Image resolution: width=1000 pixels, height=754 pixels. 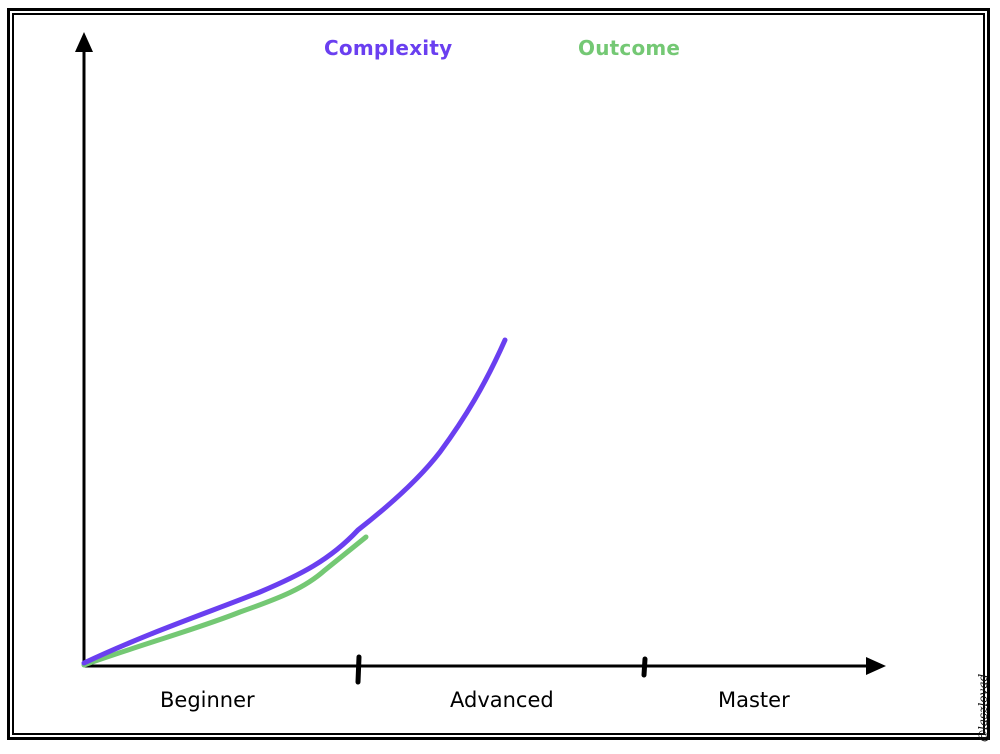 What do you see at coordinates (207, 700) in the screenshot?
I see `x-label-beginner: Beginner` at bounding box center [207, 700].